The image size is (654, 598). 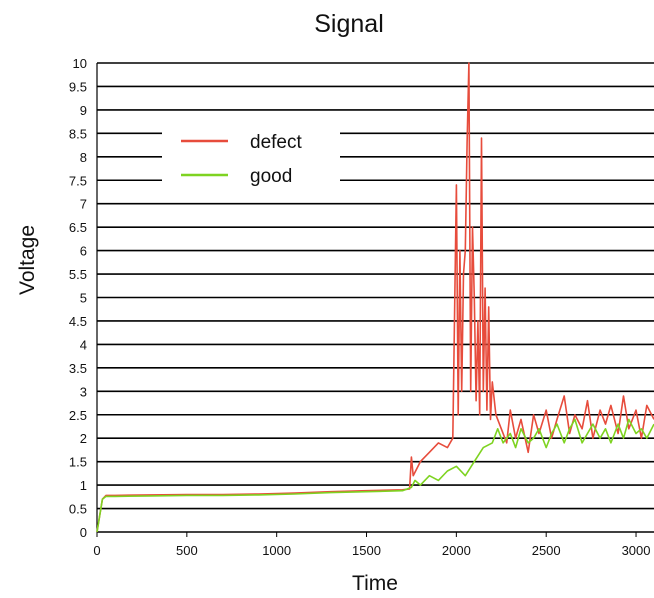 What do you see at coordinates (78, 509) in the screenshot?
I see `y-tick-label: 0.5` at bounding box center [78, 509].